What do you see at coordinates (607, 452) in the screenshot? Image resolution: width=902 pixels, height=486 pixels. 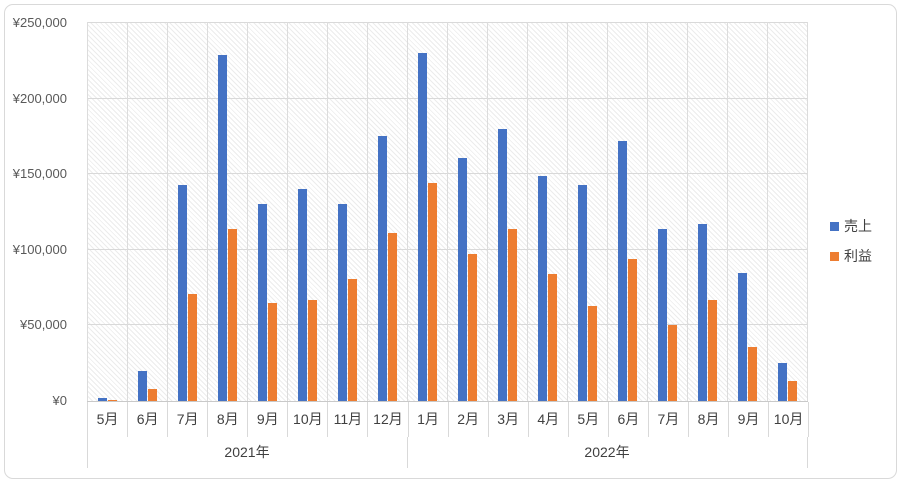 I see `year-group-label-2022年: 2022年` at bounding box center [607, 452].